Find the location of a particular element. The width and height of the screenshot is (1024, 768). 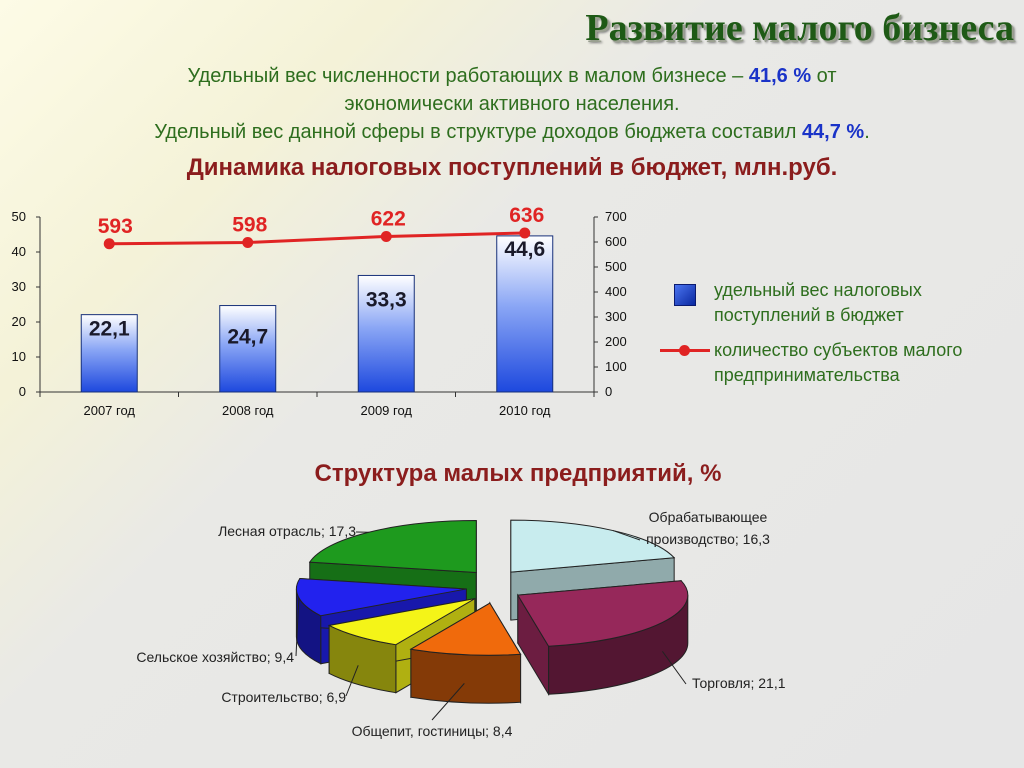

category-label: 2007 год is located at coordinates (109, 410).